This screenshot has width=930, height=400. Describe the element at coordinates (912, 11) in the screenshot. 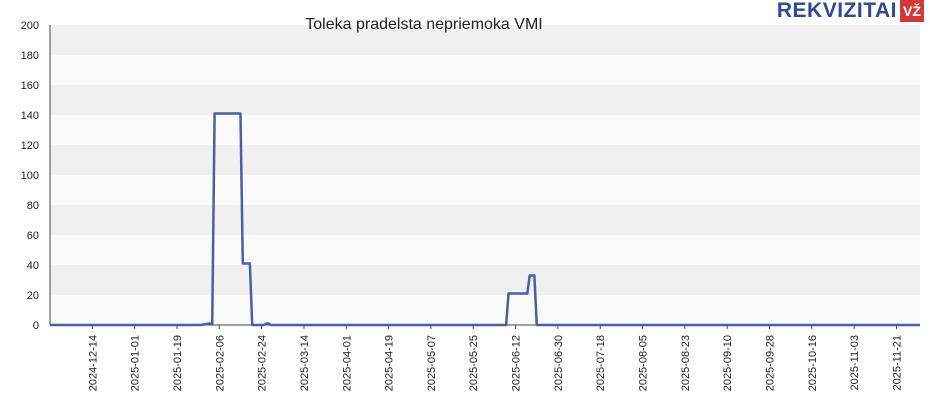

I see `logo-badge: VŽ` at that location.